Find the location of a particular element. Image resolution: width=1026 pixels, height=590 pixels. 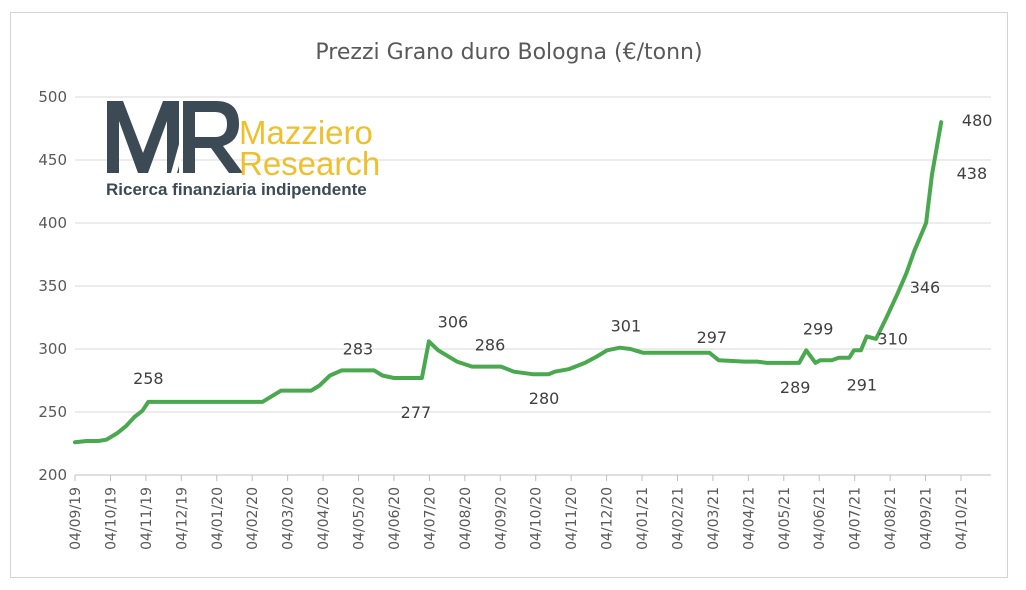

data-label: 438 is located at coordinates (972, 173).